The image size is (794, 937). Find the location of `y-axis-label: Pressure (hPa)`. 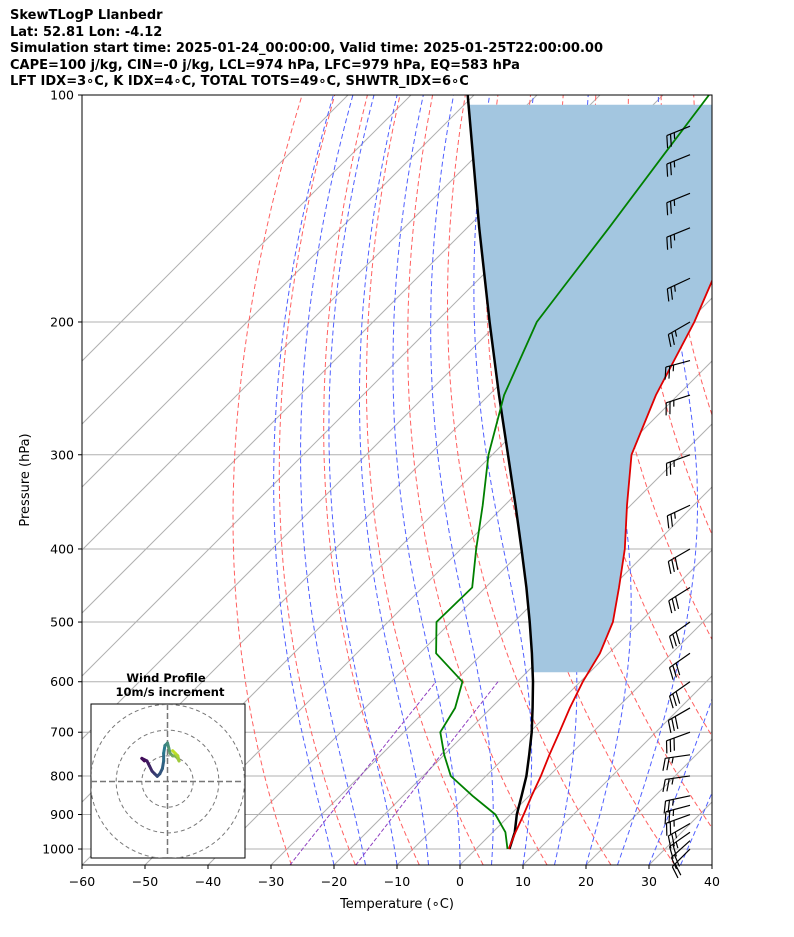

y-axis-label: Pressure (hPa) is located at coordinates (25, 479).